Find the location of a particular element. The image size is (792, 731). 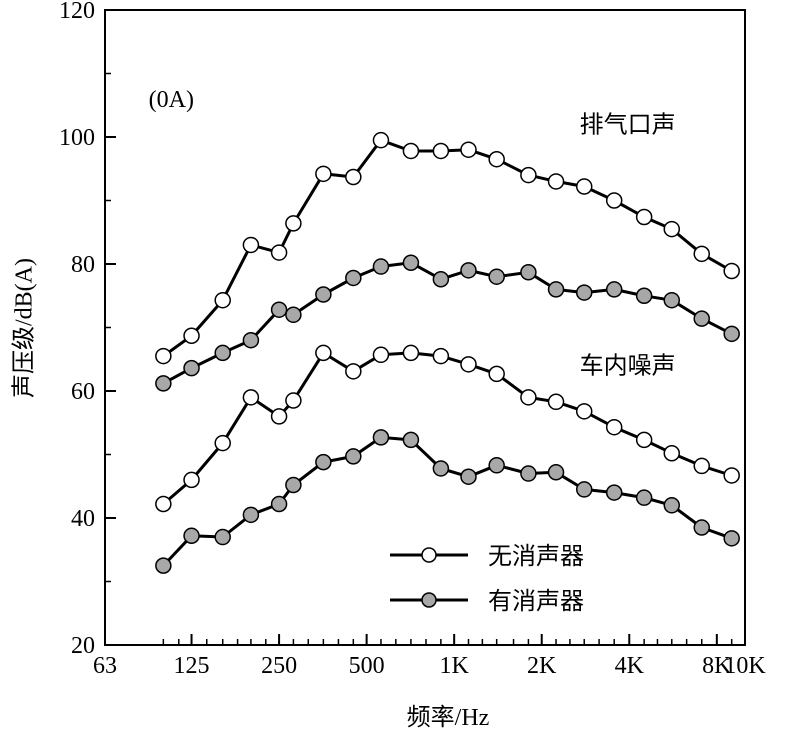

x-tick-label: 2K is located at coordinates (542, 666).